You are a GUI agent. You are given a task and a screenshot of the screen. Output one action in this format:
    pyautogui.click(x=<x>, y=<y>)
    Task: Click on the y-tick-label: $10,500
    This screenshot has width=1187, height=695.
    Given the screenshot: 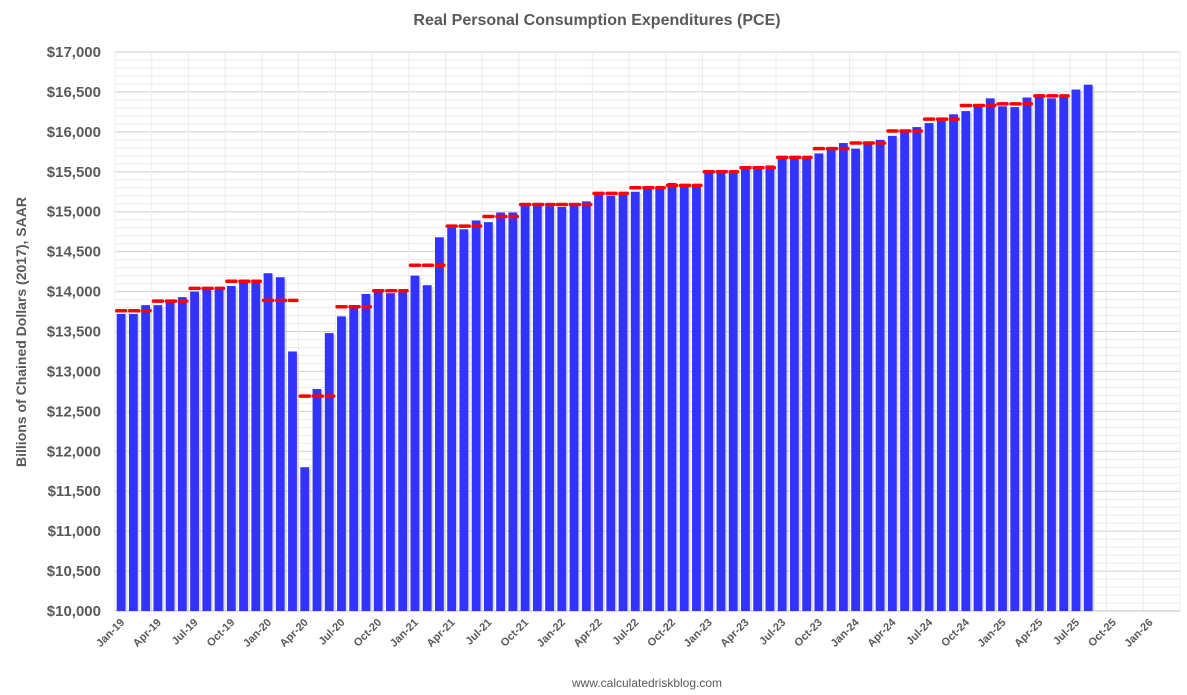 What is the action you would take?
    pyautogui.click(x=74, y=571)
    